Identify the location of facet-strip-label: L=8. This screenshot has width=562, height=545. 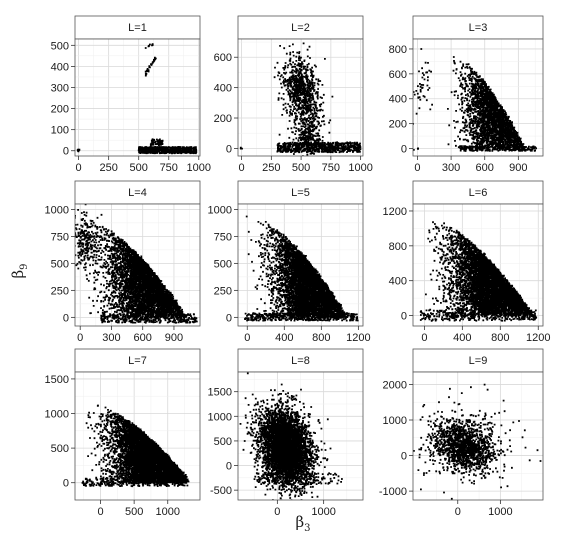
(300, 361).